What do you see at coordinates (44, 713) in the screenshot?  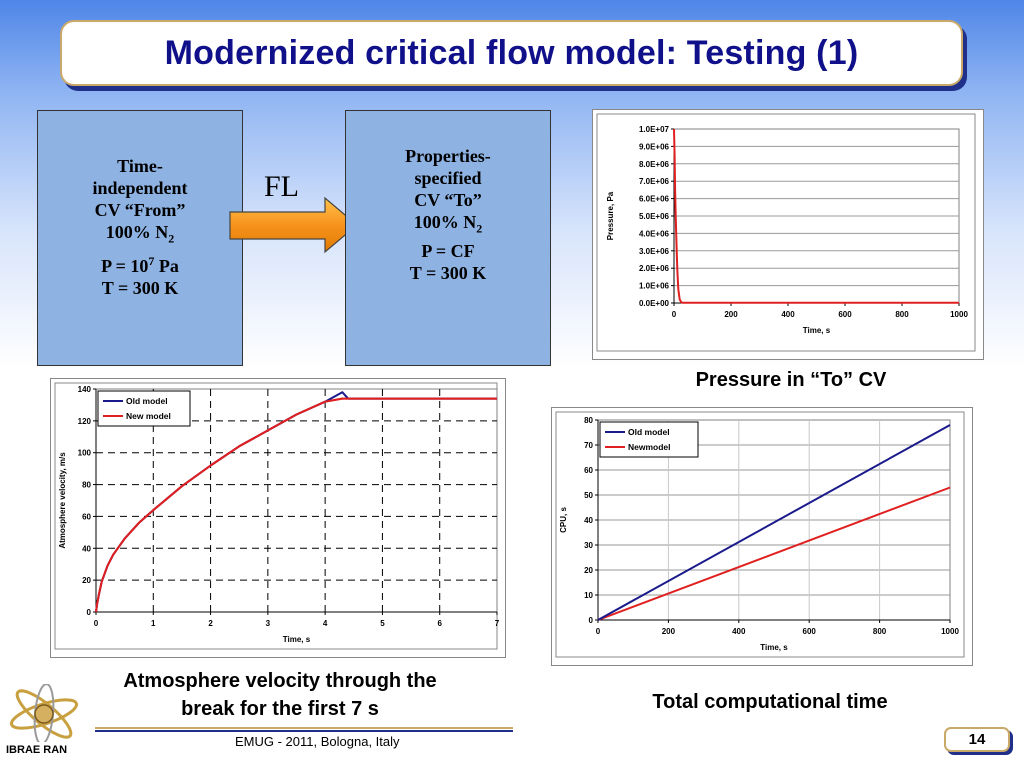 I see `ibrae-atom-logo` at bounding box center [44, 713].